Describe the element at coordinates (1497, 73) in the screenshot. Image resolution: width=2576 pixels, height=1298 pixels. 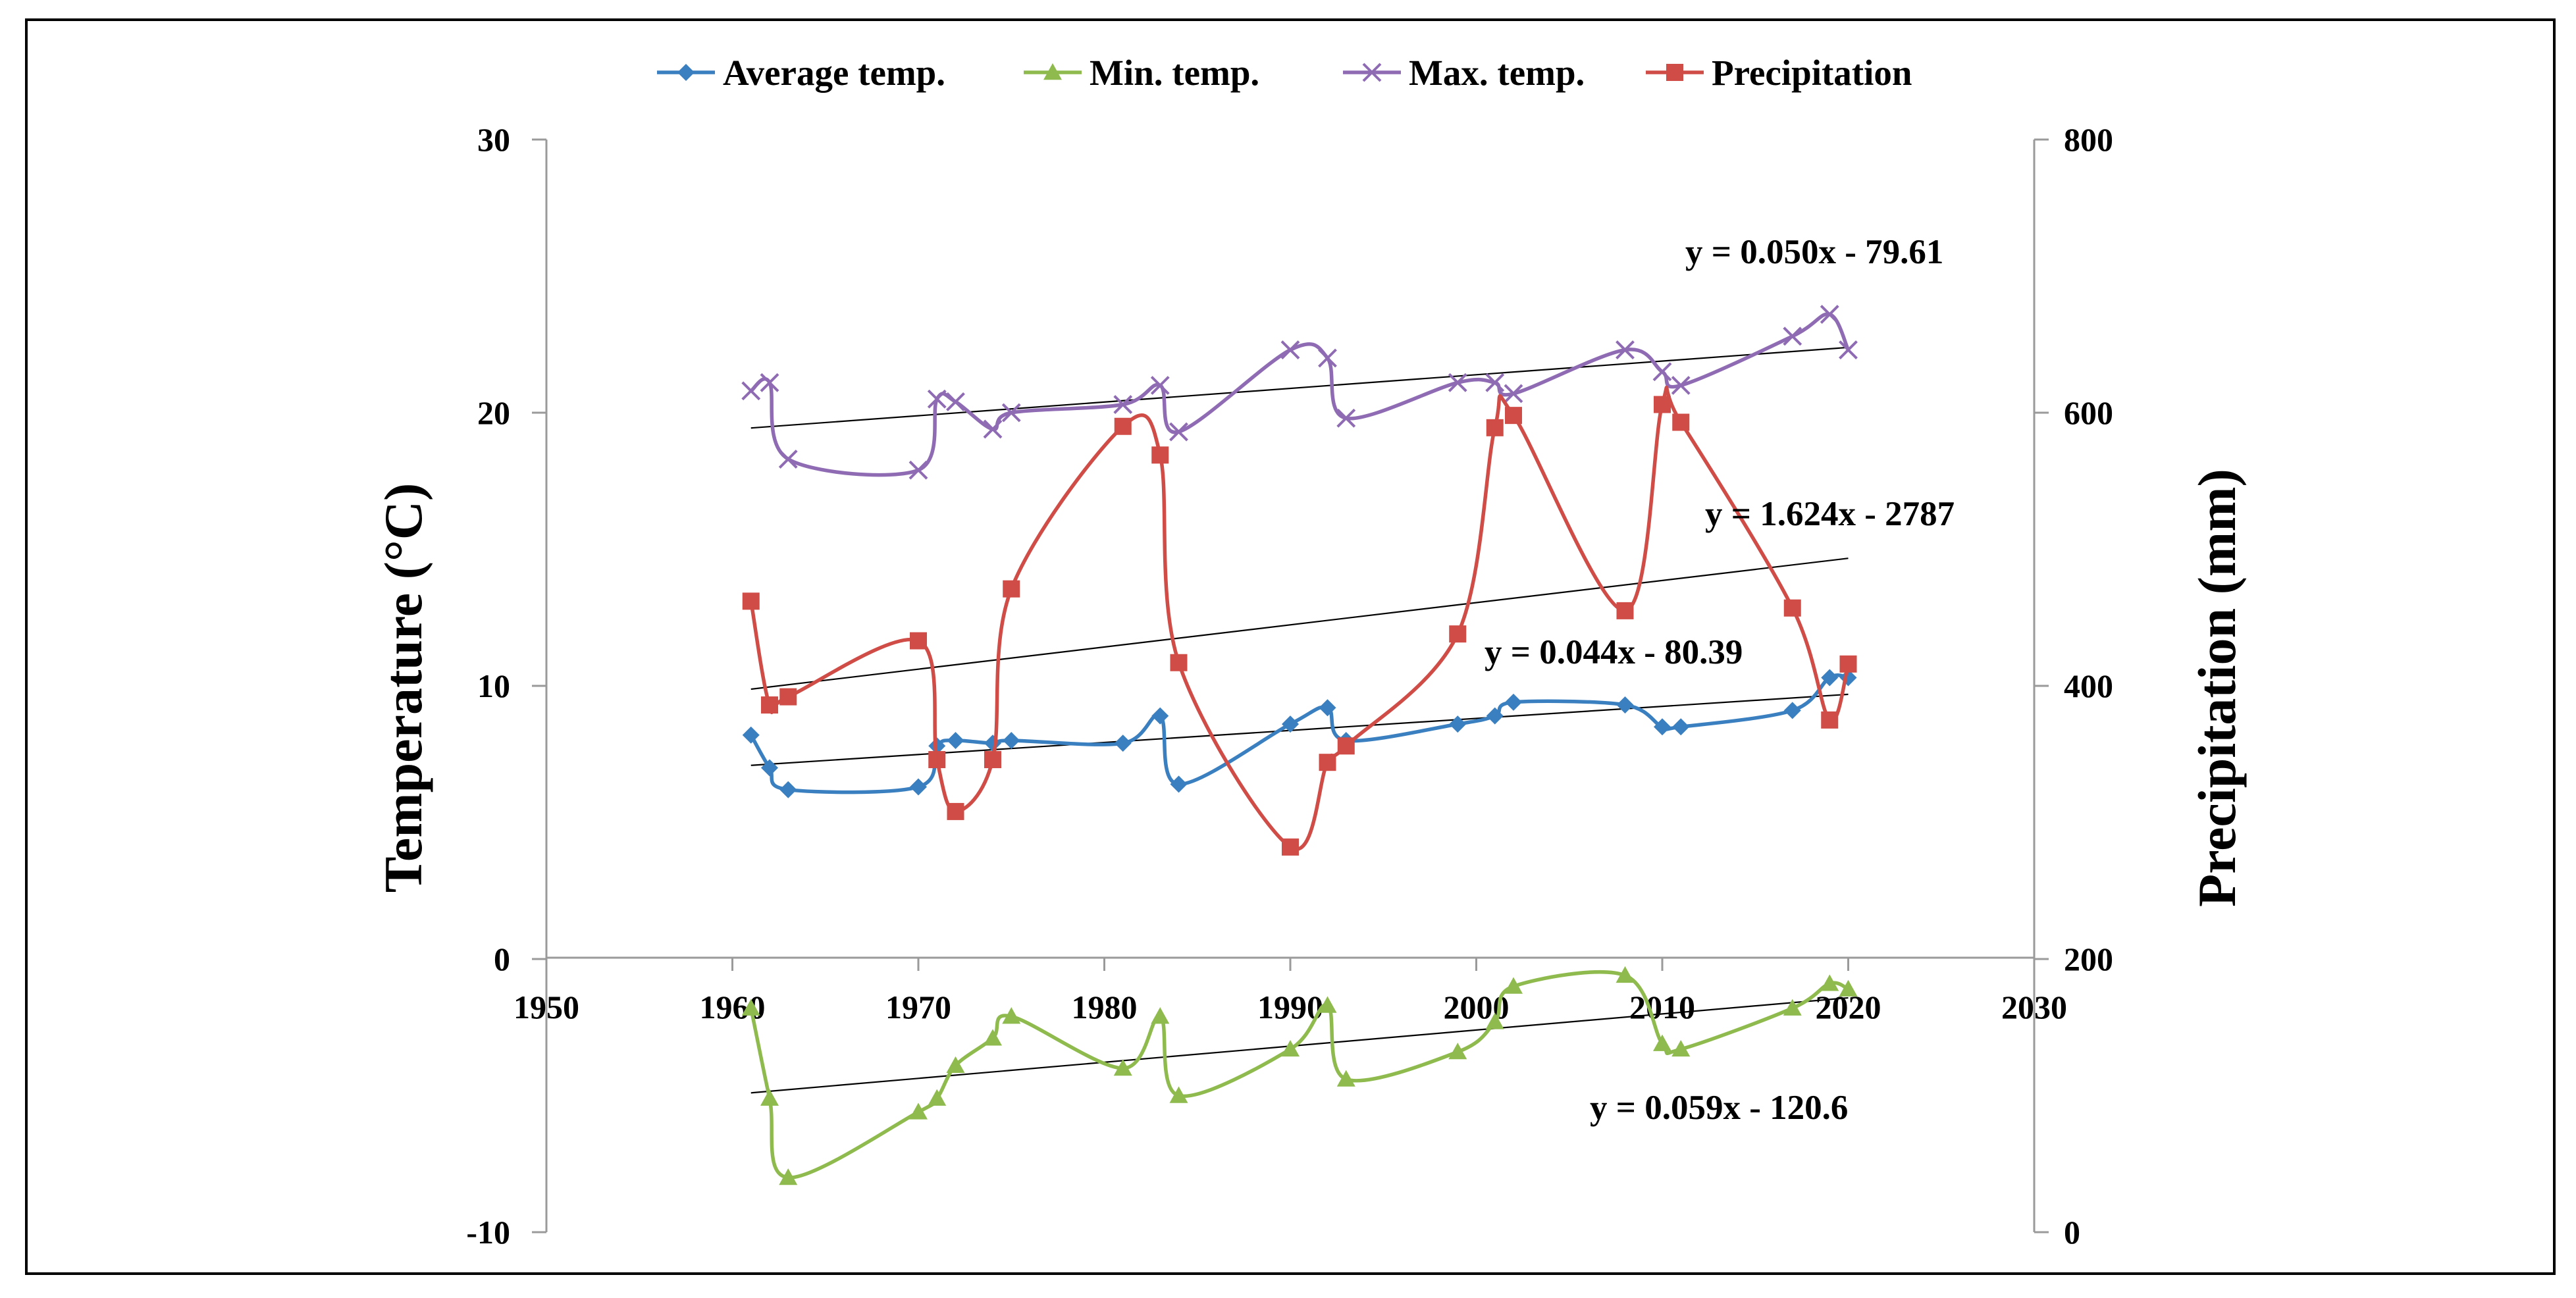
I see `legend-label: Max. temp.` at that location.